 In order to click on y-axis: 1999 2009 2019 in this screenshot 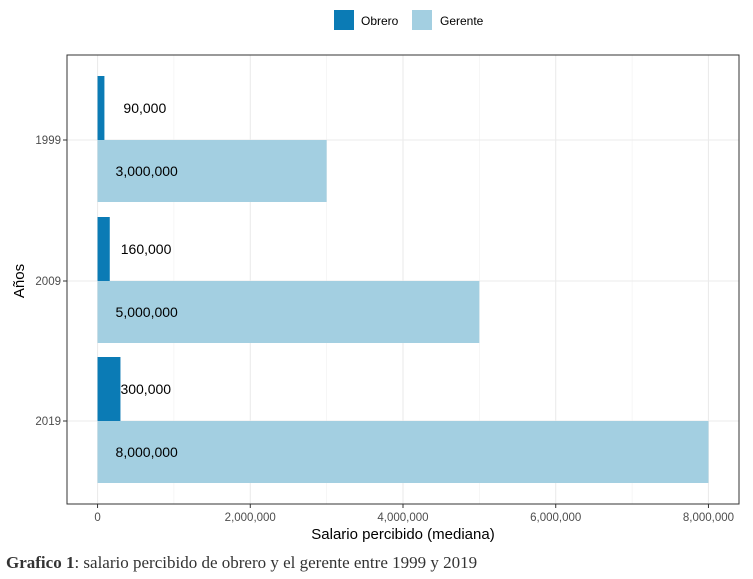, I will do `click(51, 281)`.